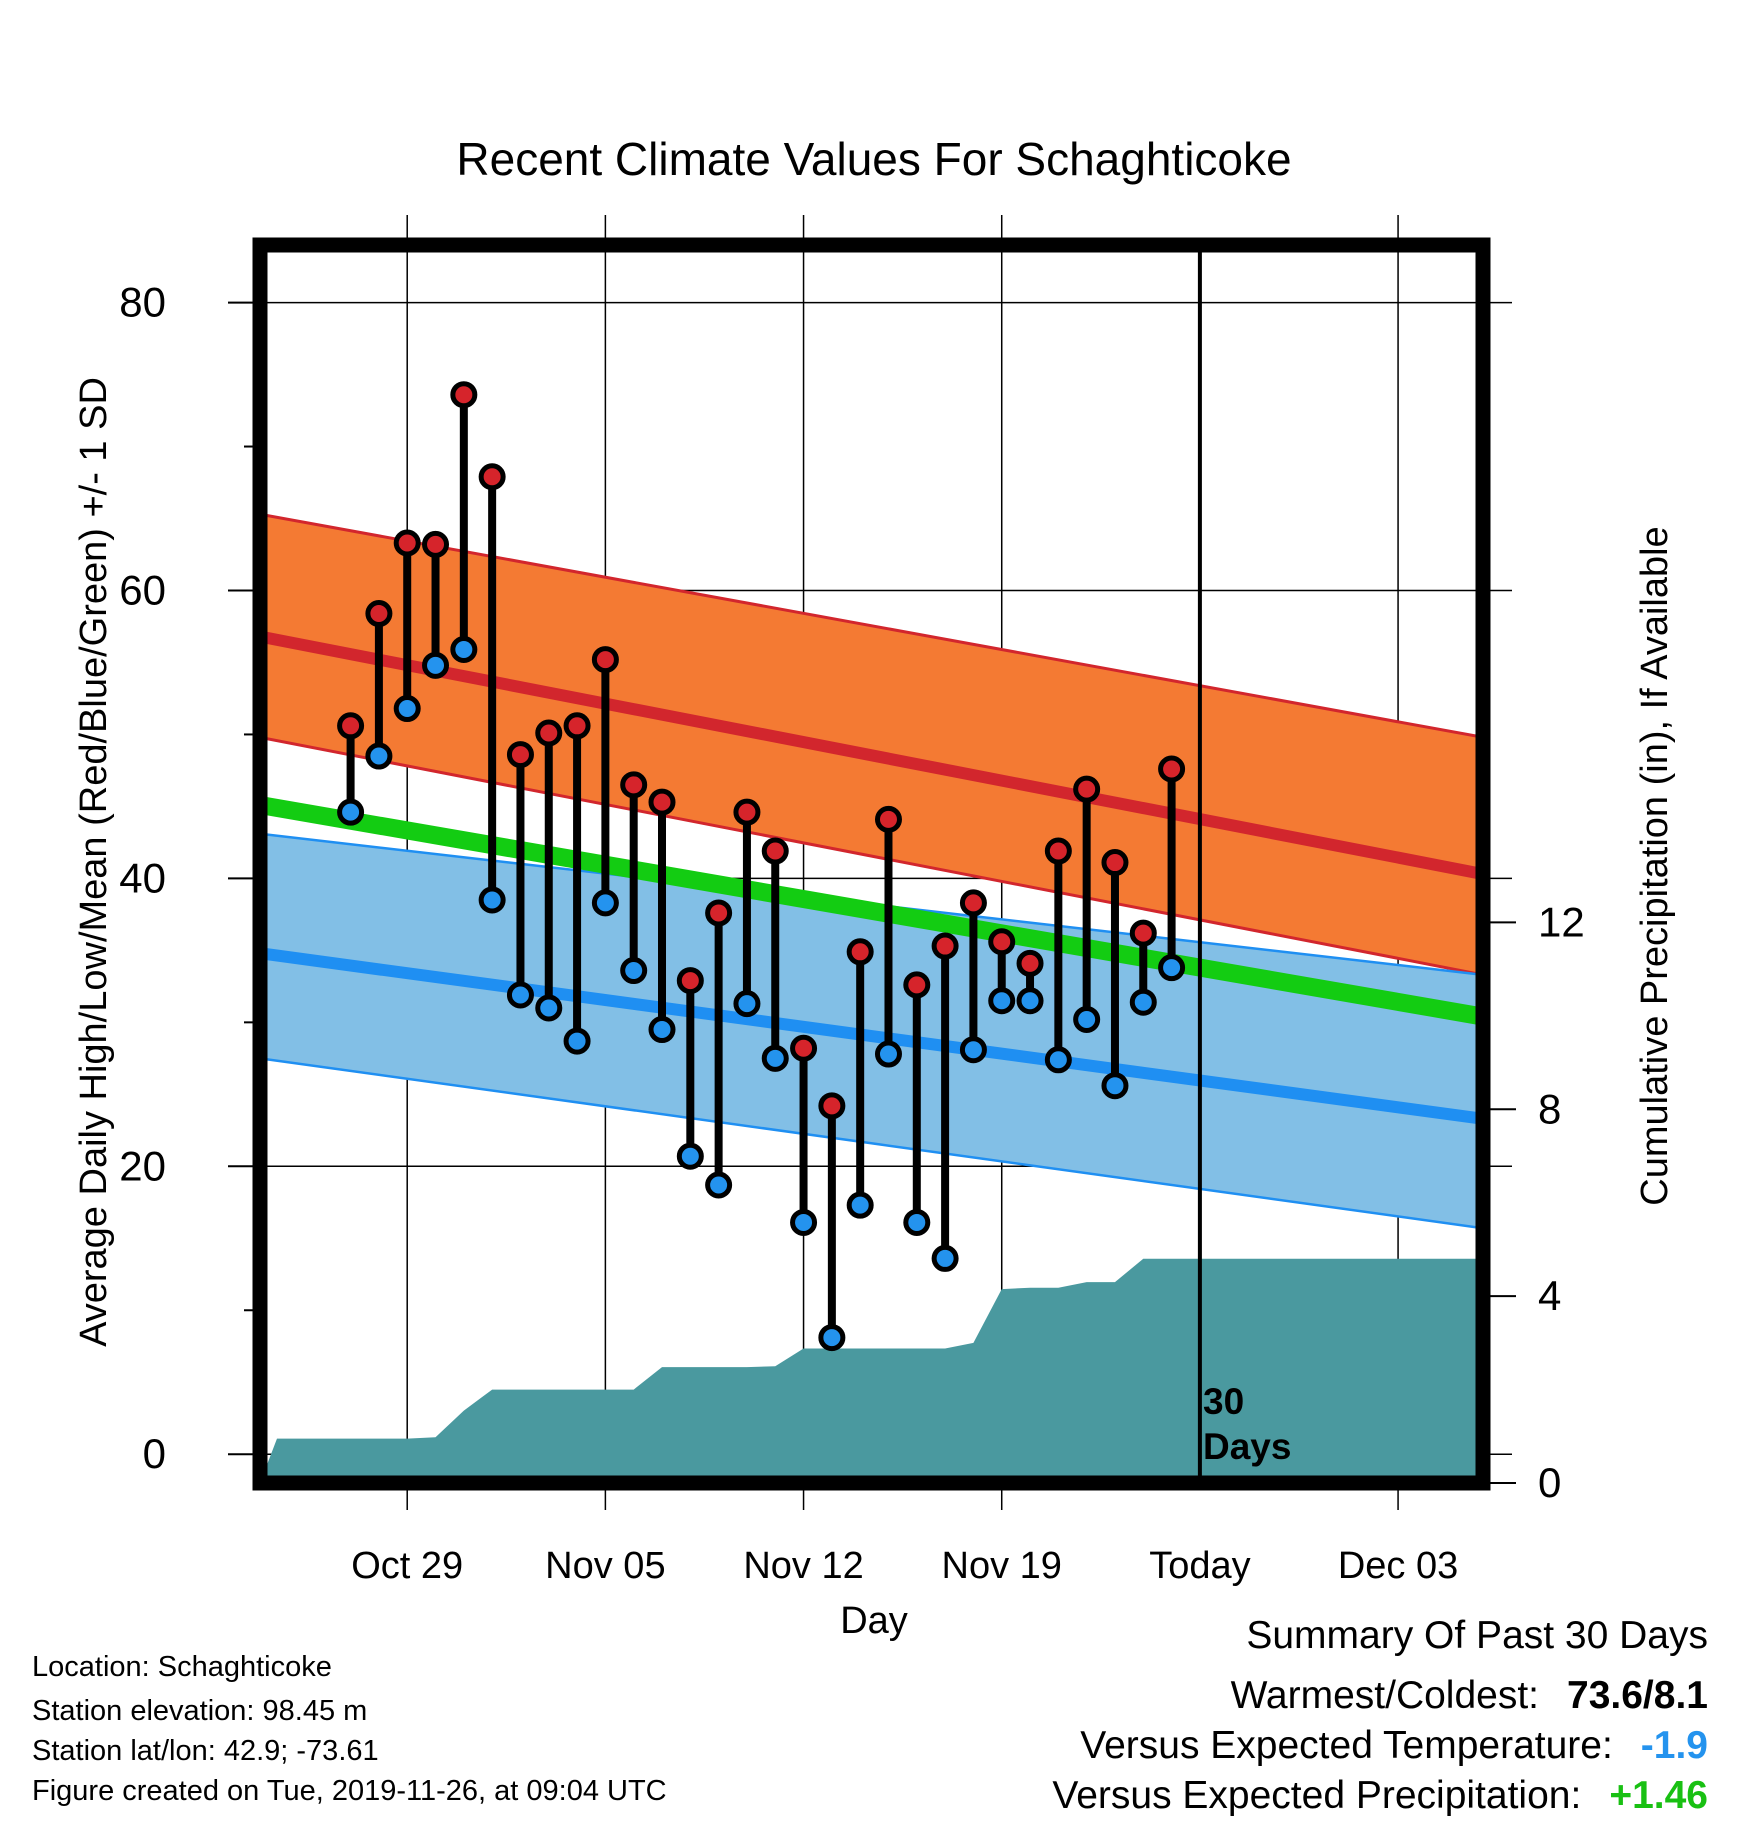  What do you see at coordinates (1674, 1745) in the screenshot?
I see `versus-expected-temperature-value: -1.9` at bounding box center [1674, 1745].